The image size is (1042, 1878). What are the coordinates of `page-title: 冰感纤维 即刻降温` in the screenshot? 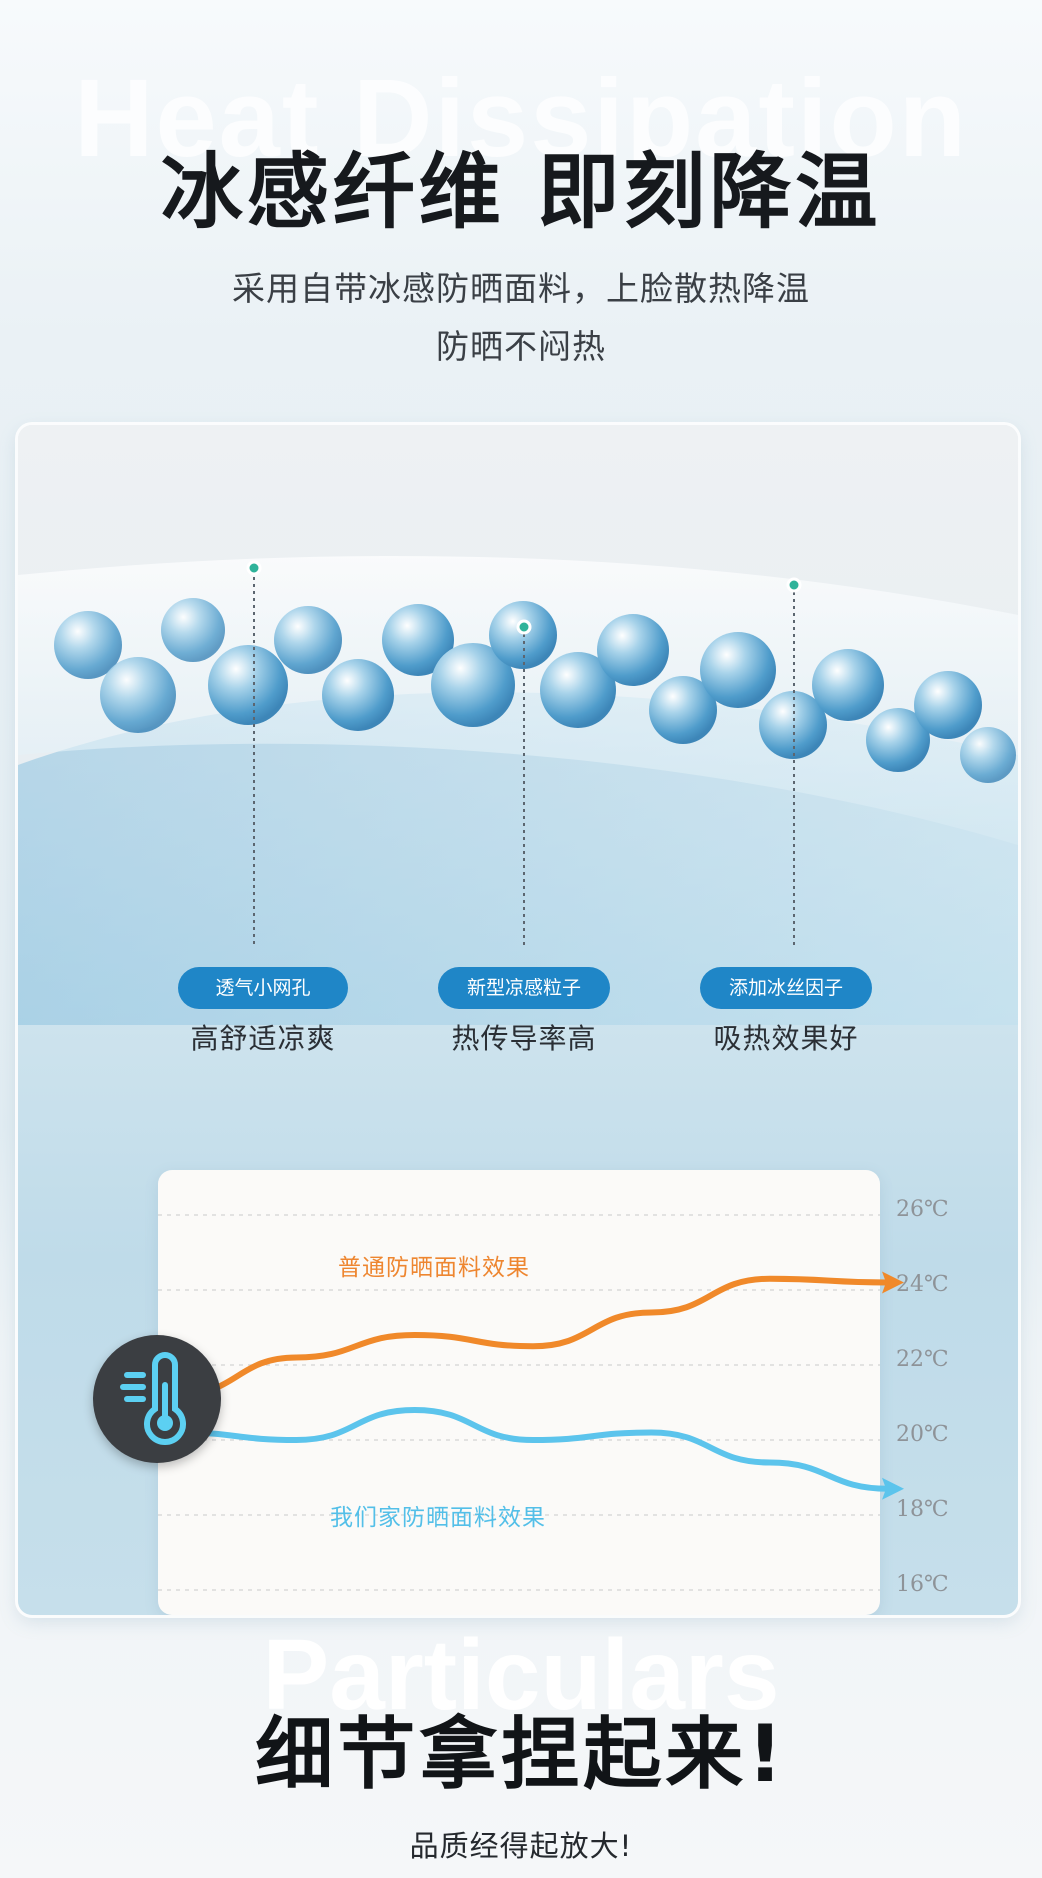 It's located at (521, 192).